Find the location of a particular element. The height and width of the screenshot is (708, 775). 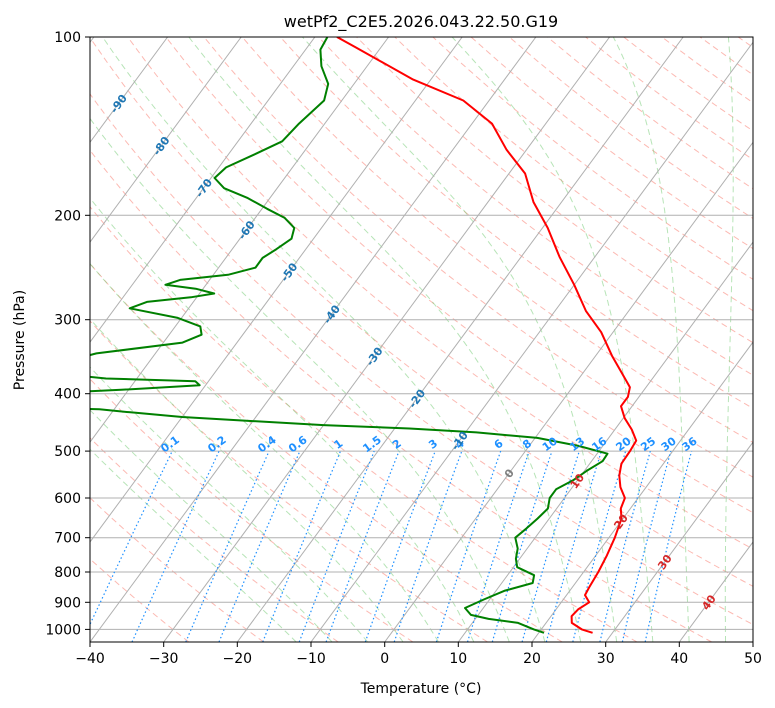

chart-title: wetPf2_C2E5.2026.043.22.50.G19 is located at coordinates (421, 22).